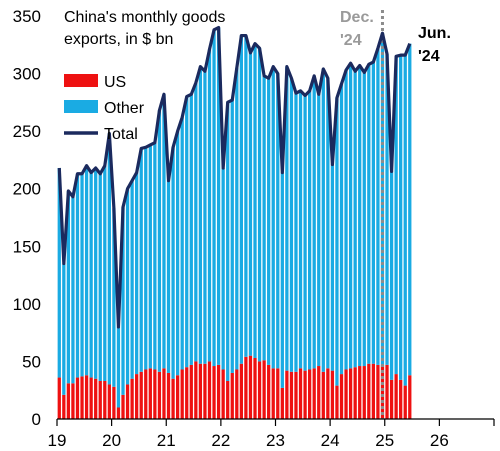  I want to click on y-tick-label: 250, so click(27, 131).